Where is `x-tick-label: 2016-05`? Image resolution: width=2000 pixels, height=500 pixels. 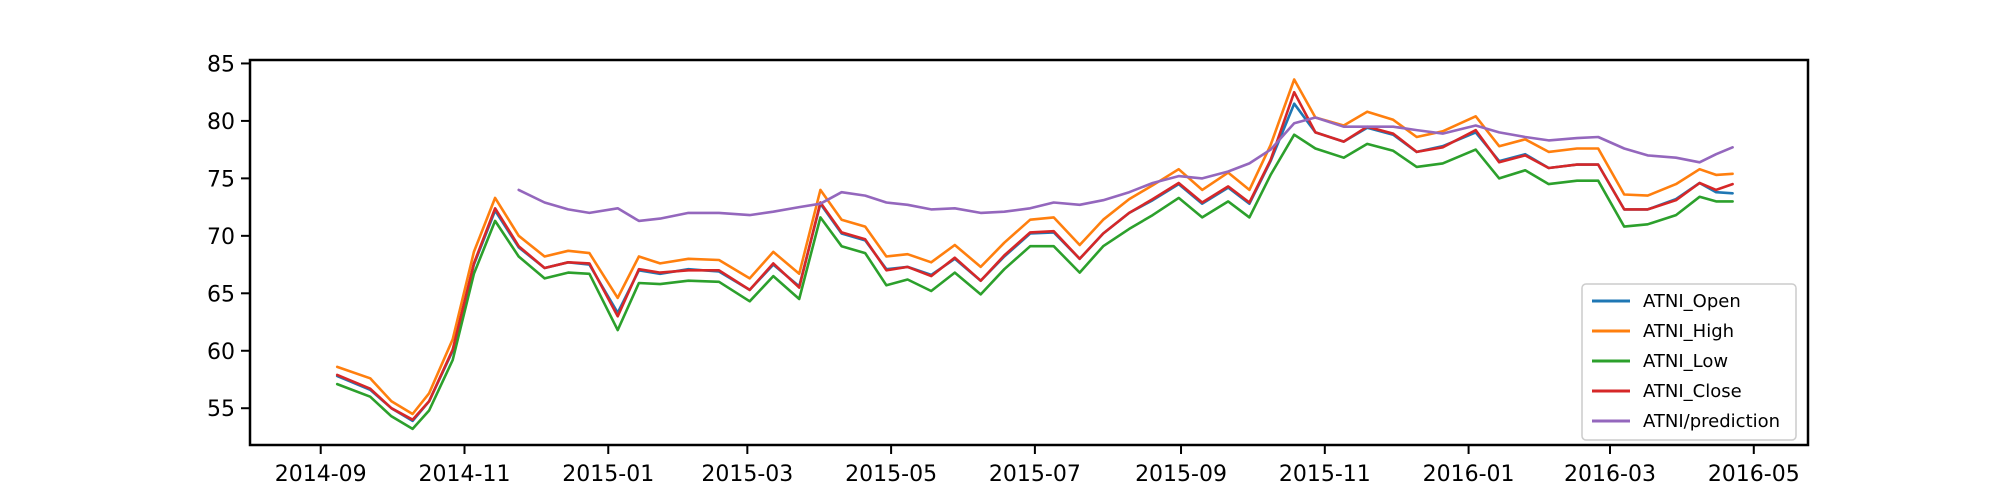
x-tick-label: 2016-05 is located at coordinates (1754, 474).